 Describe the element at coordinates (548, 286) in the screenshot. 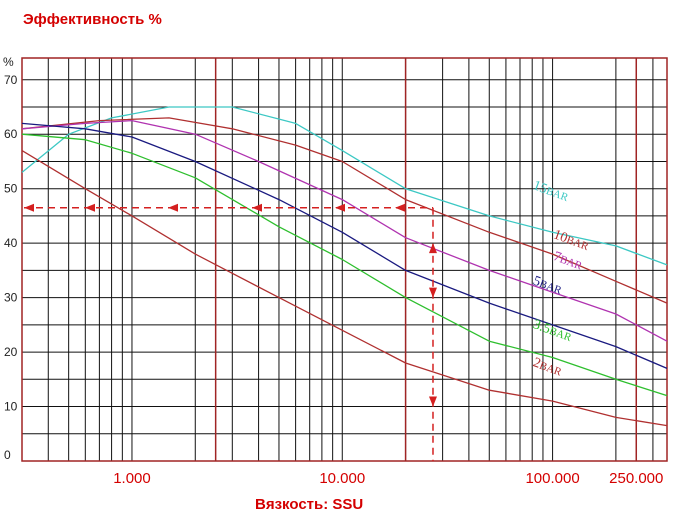

I see `series-label-5BAR: 5BAR` at that location.